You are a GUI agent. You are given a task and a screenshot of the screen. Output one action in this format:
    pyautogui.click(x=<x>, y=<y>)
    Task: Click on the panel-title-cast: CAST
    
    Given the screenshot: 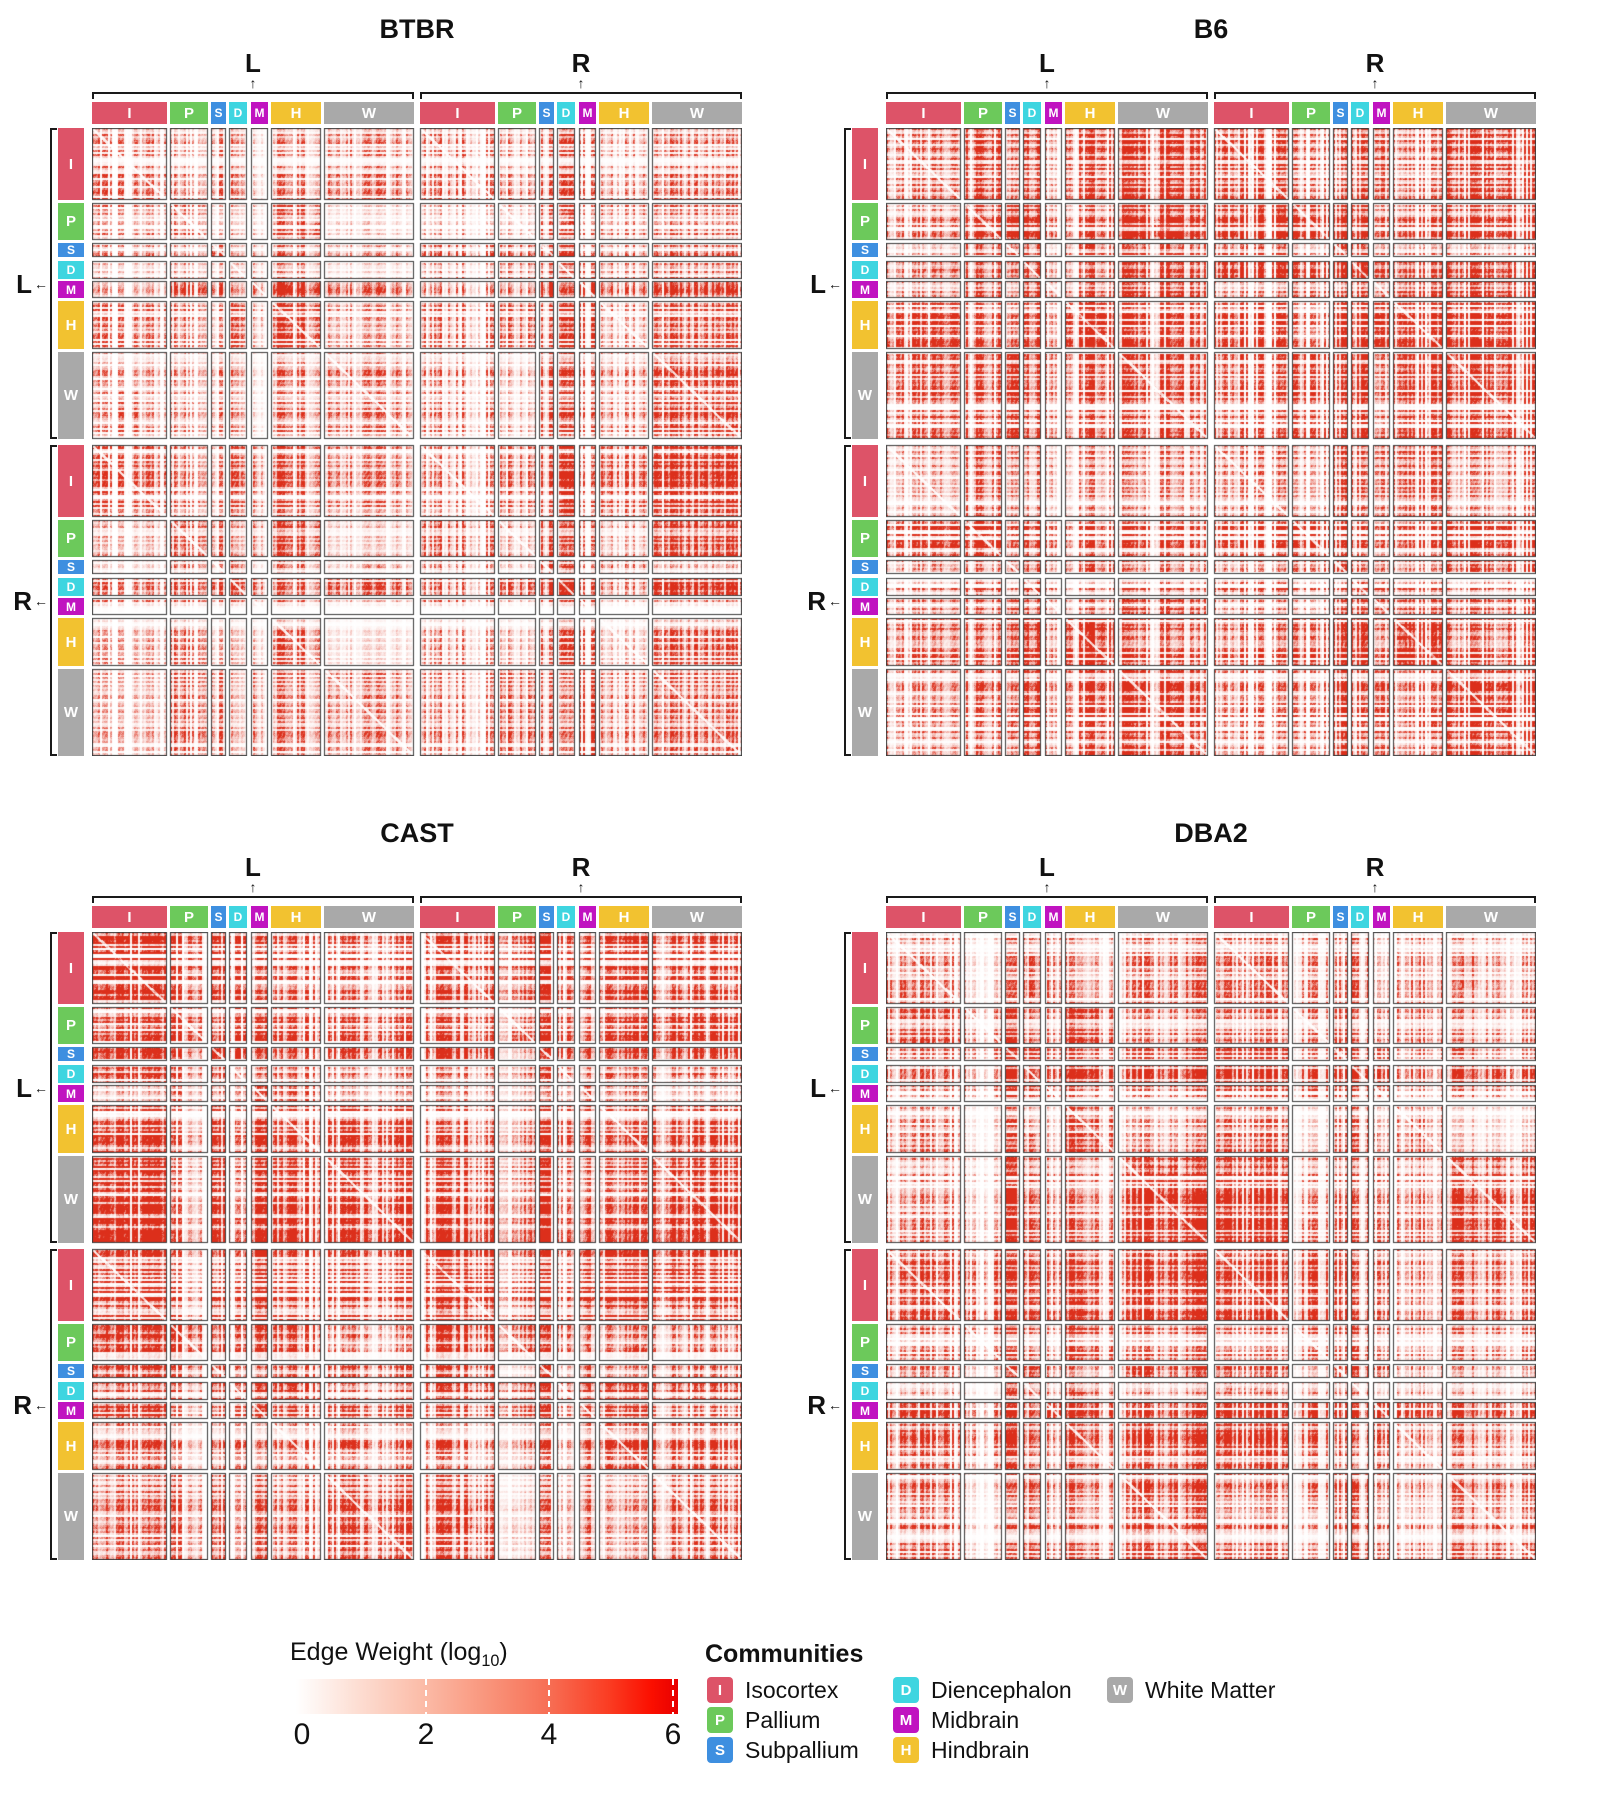 What is the action you would take?
    pyautogui.click(x=417, y=833)
    